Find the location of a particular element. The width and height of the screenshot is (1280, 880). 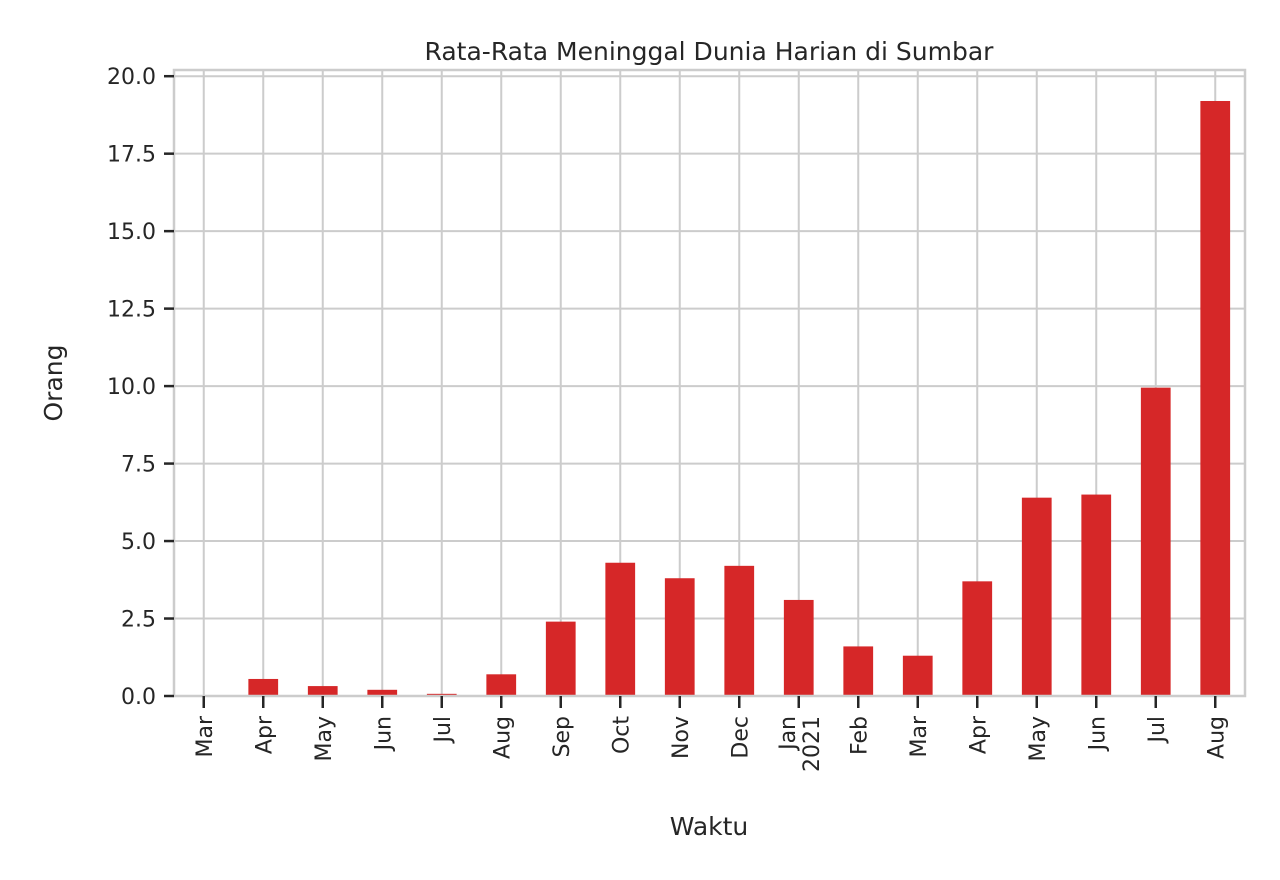

x-tick-label: Dec is located at coordinates (740, 737).